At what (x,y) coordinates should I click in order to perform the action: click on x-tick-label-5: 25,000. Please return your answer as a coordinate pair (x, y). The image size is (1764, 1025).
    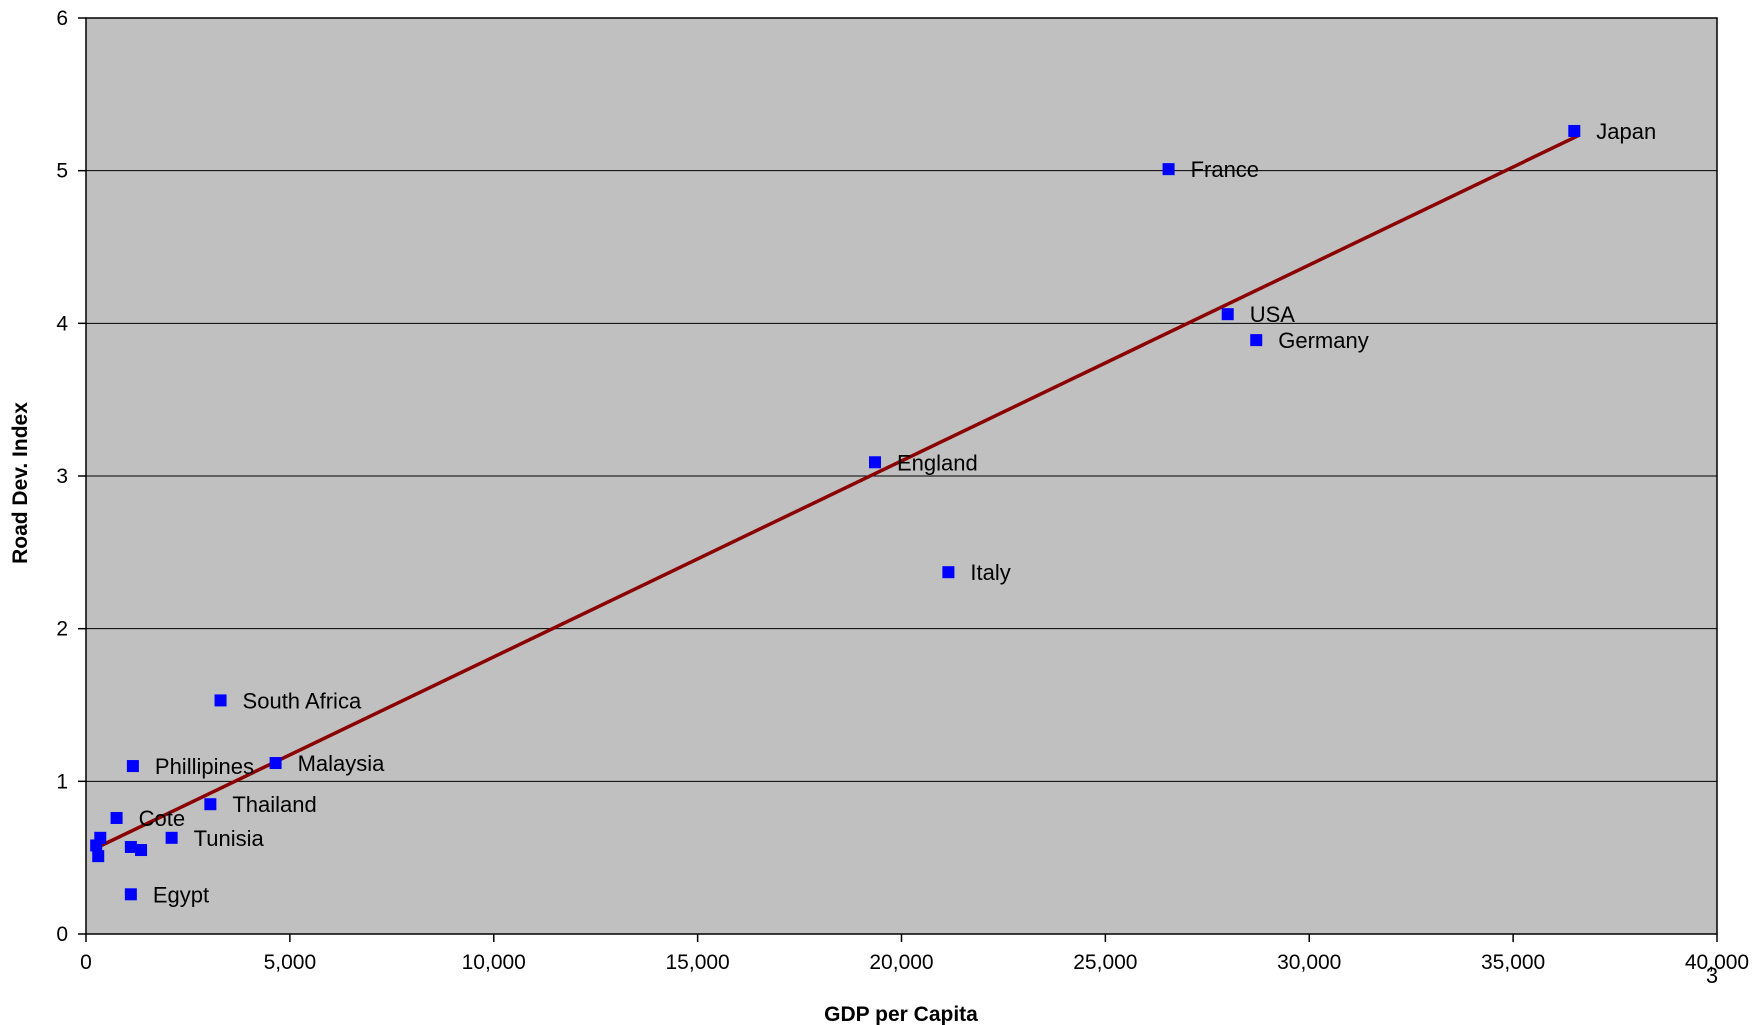
    Looking at the image, I should click on (1105, 962).